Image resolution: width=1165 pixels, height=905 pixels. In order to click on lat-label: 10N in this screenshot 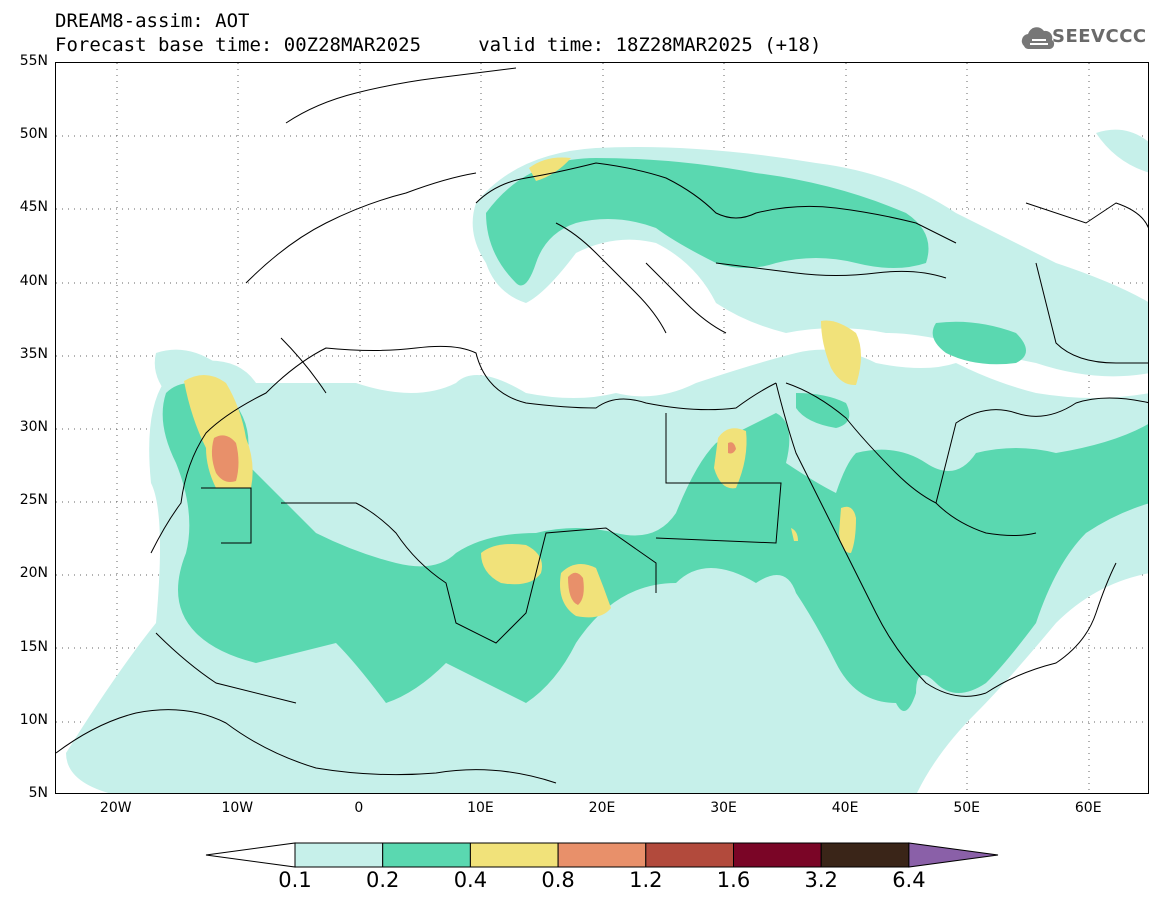, I will do `click(33, 719)`.